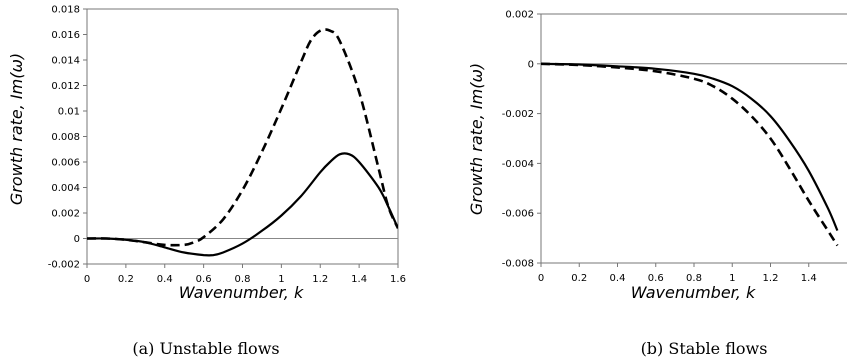 This screenshot has width=847, height=360. Describe the element at coordinates (518, 214) in the screenshot. I see `y-tick-label: -0.006` at that location.